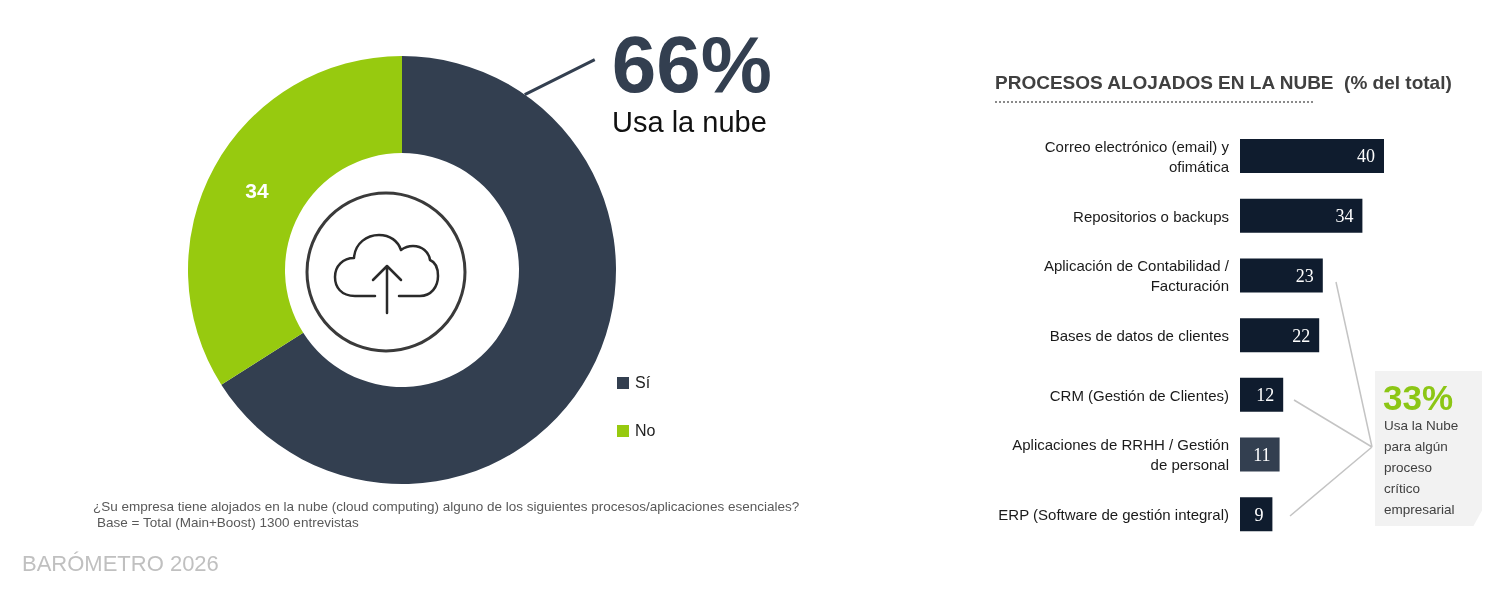 This screenshot has width=1497, height=603. I want to click on y-tick-label: Bases de datos de clientes, so click(1139, 335).